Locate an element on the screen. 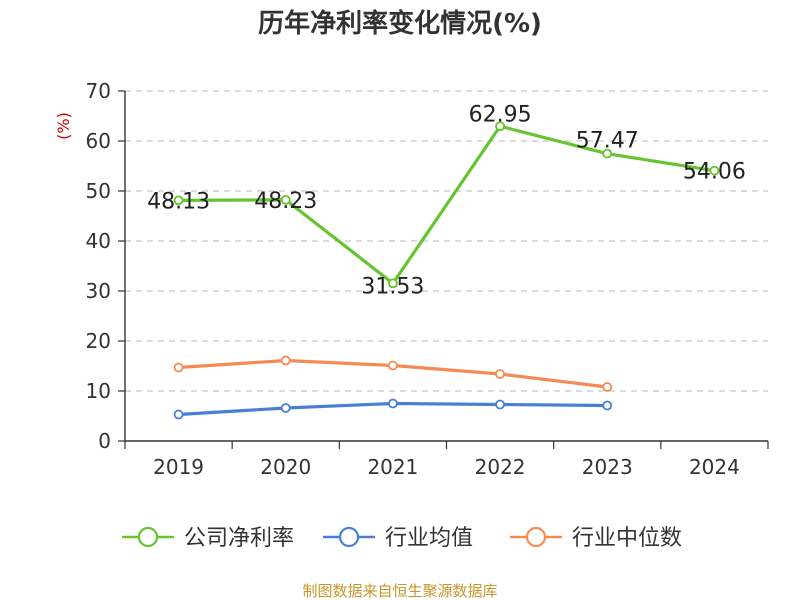  y-tick-label-10: 10 is located at coordinates (98, 391).